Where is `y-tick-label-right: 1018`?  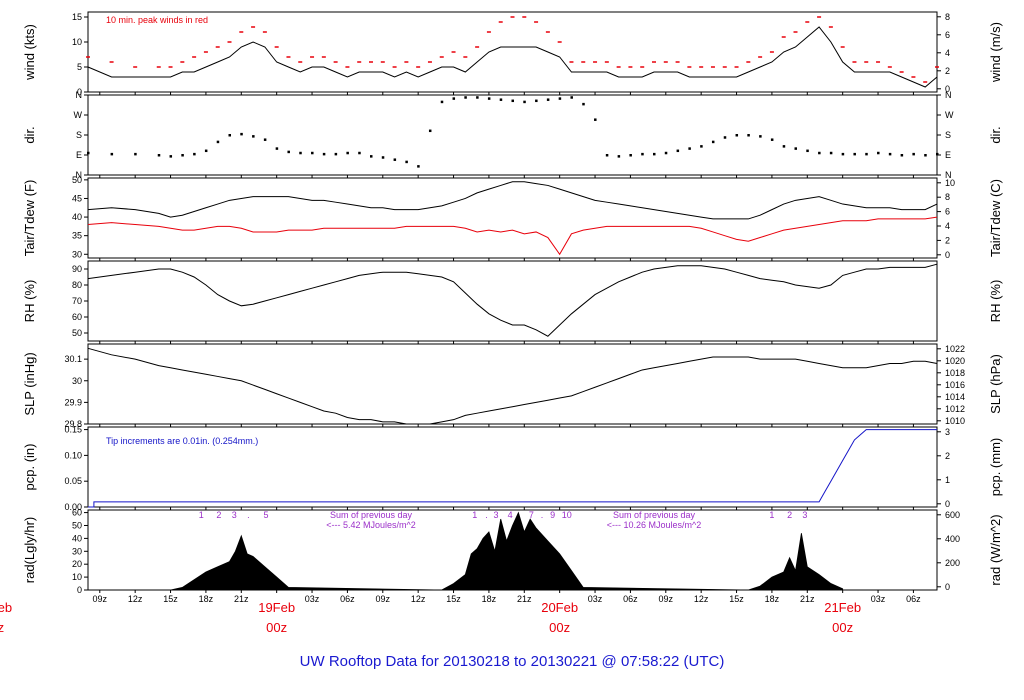 y-tick-label-right: 1018 is located at coordinates (955, 373).